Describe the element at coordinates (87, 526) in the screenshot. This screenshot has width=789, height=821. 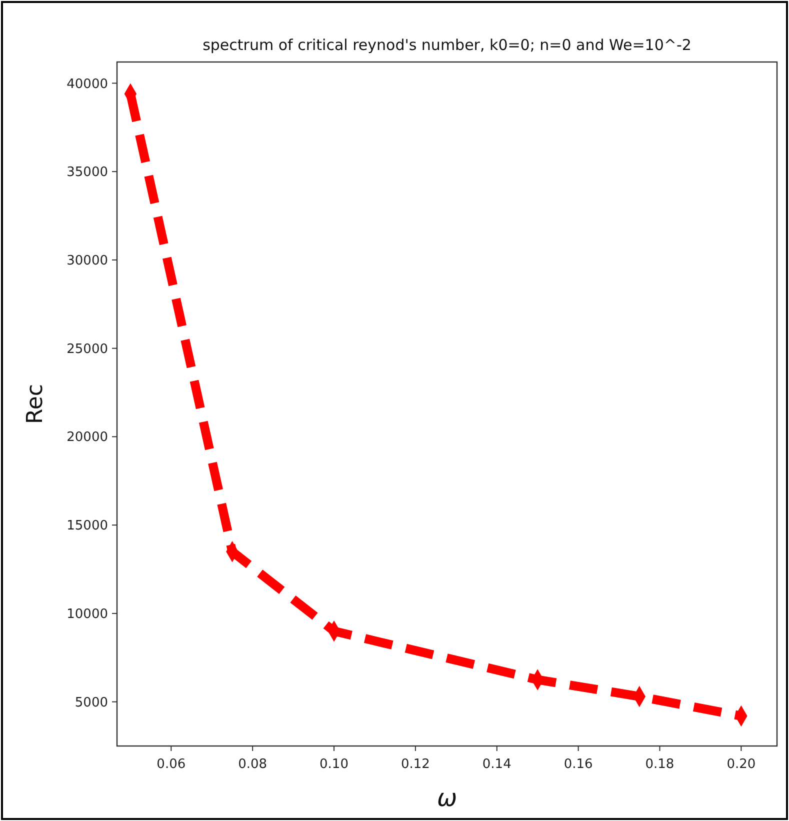
I see `y-tick-label: 15000` at that location.